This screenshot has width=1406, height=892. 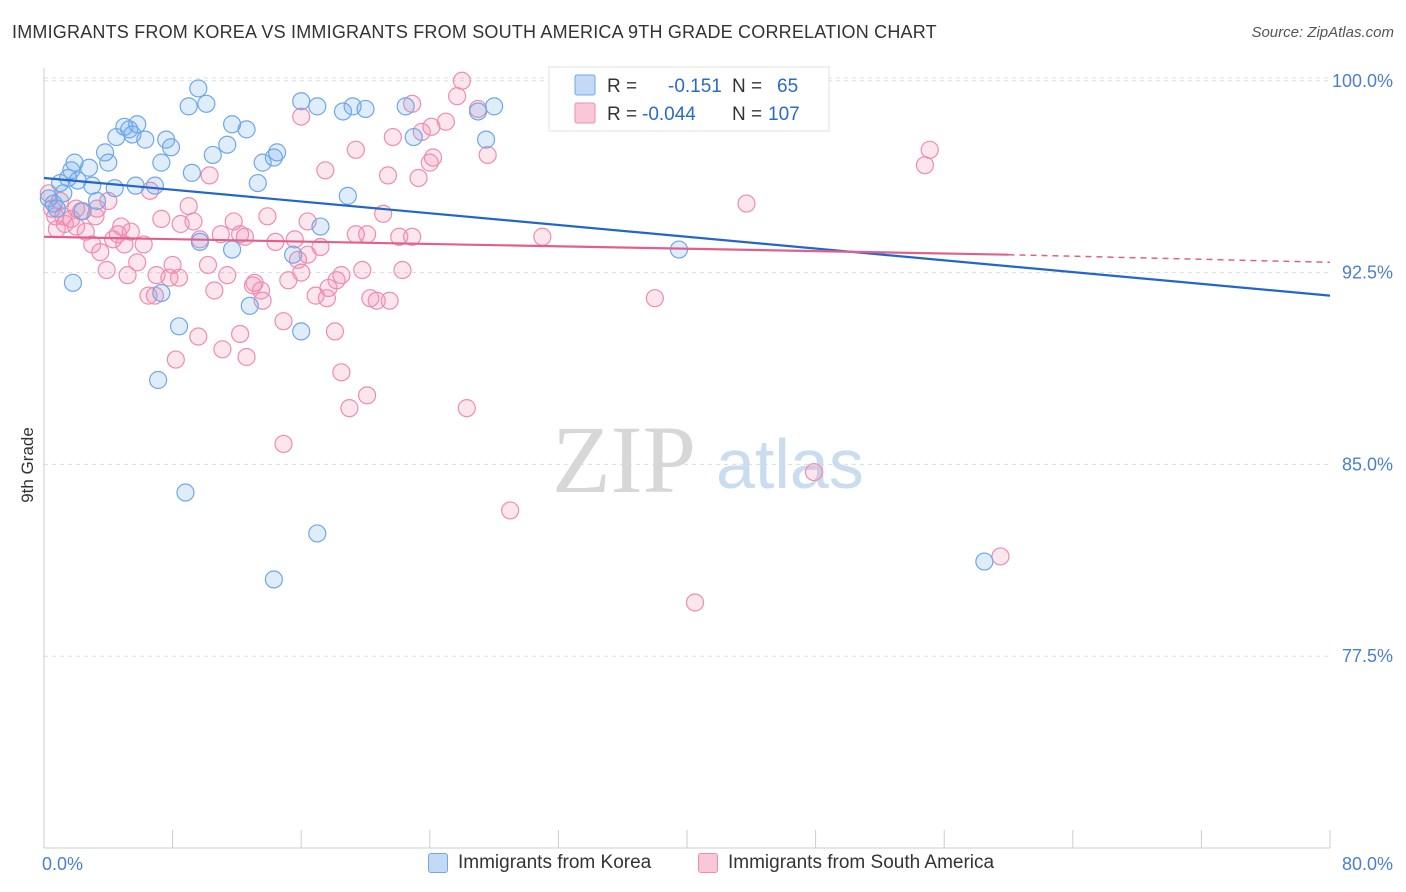 I want to click on x-tick-label: 0.0%, so click(x=62, y=864).